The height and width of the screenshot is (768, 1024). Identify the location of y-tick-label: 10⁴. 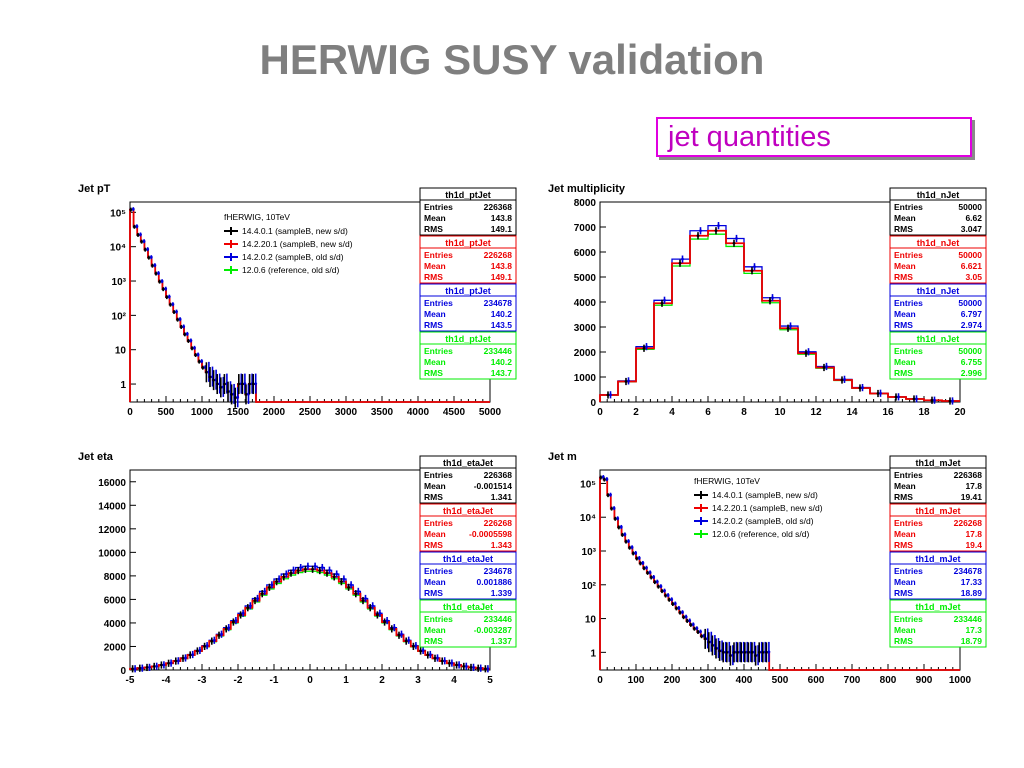
(588, 518).